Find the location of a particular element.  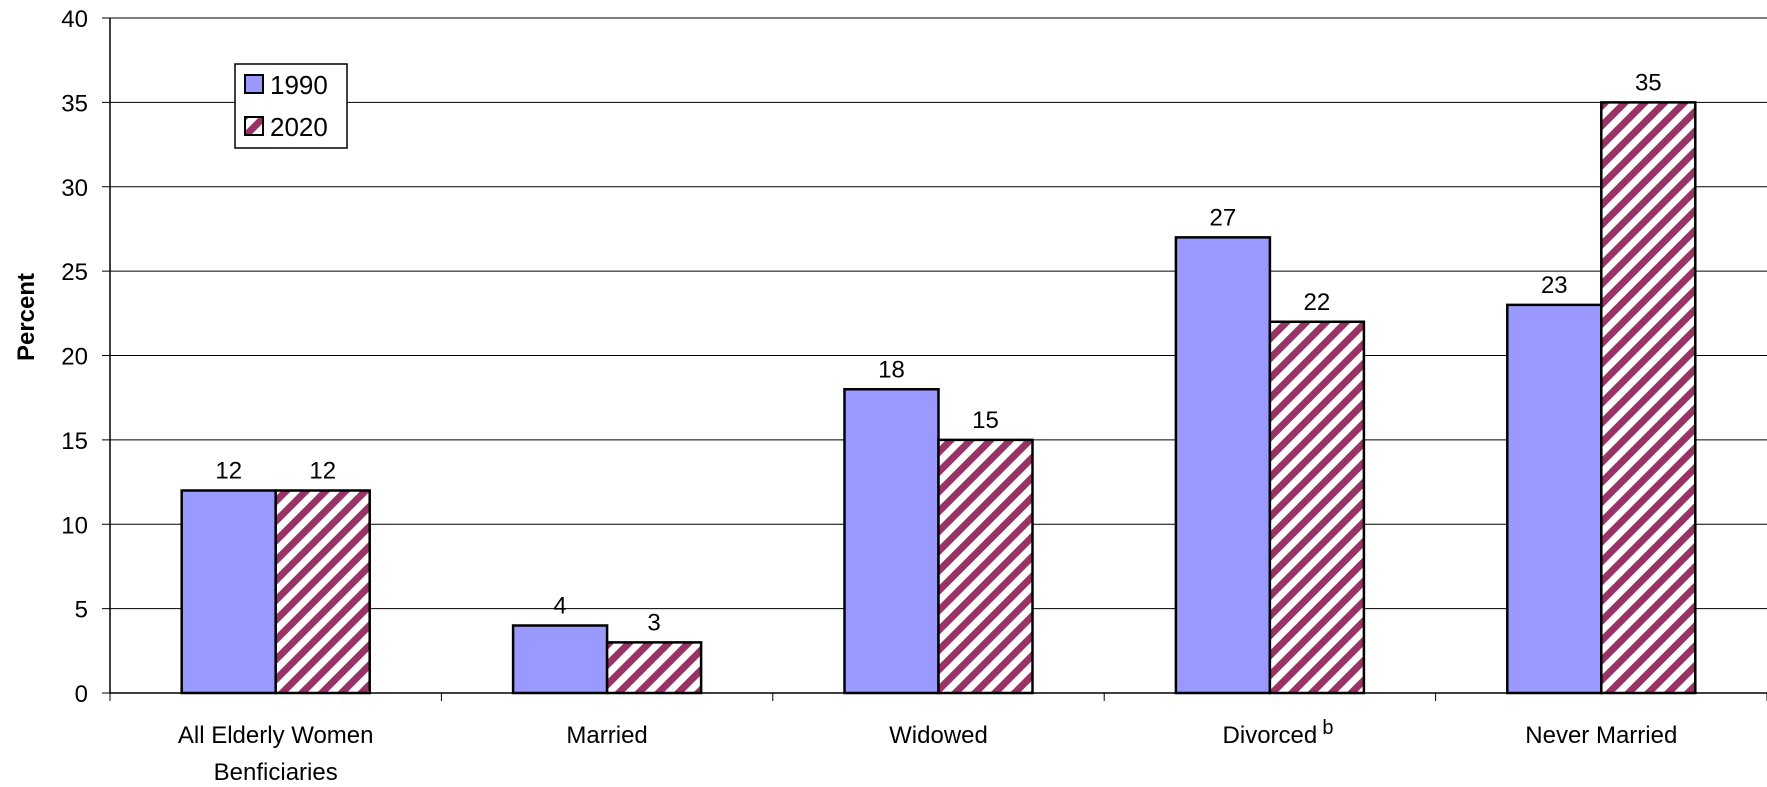

x-category-label: Divorced is located at coordinates (1270, 735).